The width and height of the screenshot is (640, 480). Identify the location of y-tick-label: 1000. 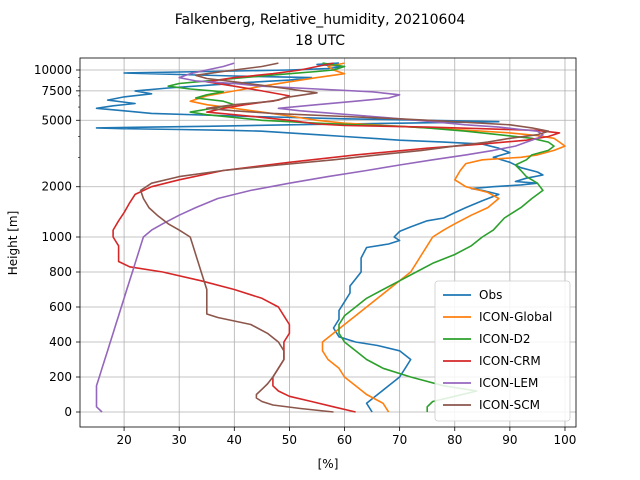
(56, 237).